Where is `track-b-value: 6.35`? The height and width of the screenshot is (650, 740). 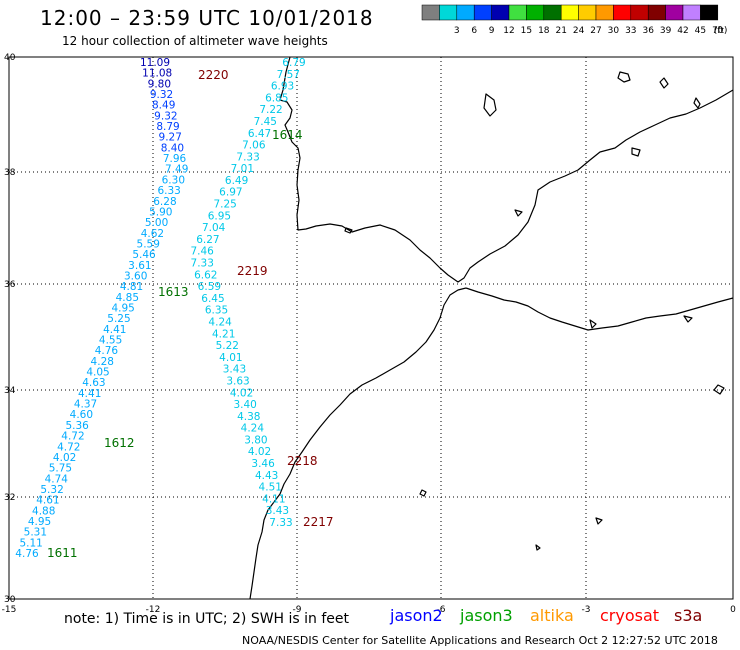 track-b-value: 6.35 is located at coordinates (216, 311).